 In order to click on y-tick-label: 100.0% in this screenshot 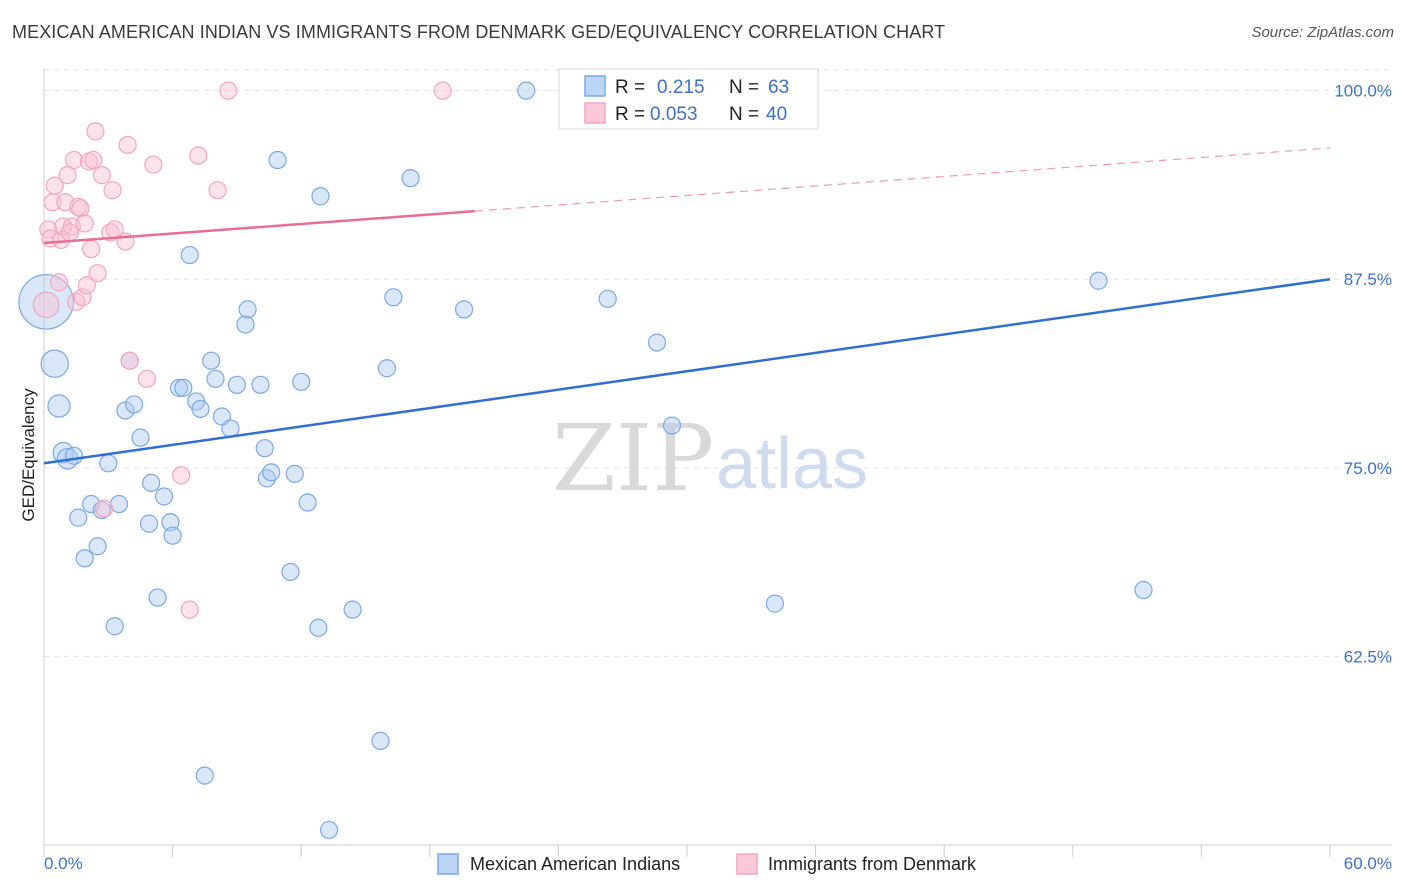, I will do `click(1363, 91)`.